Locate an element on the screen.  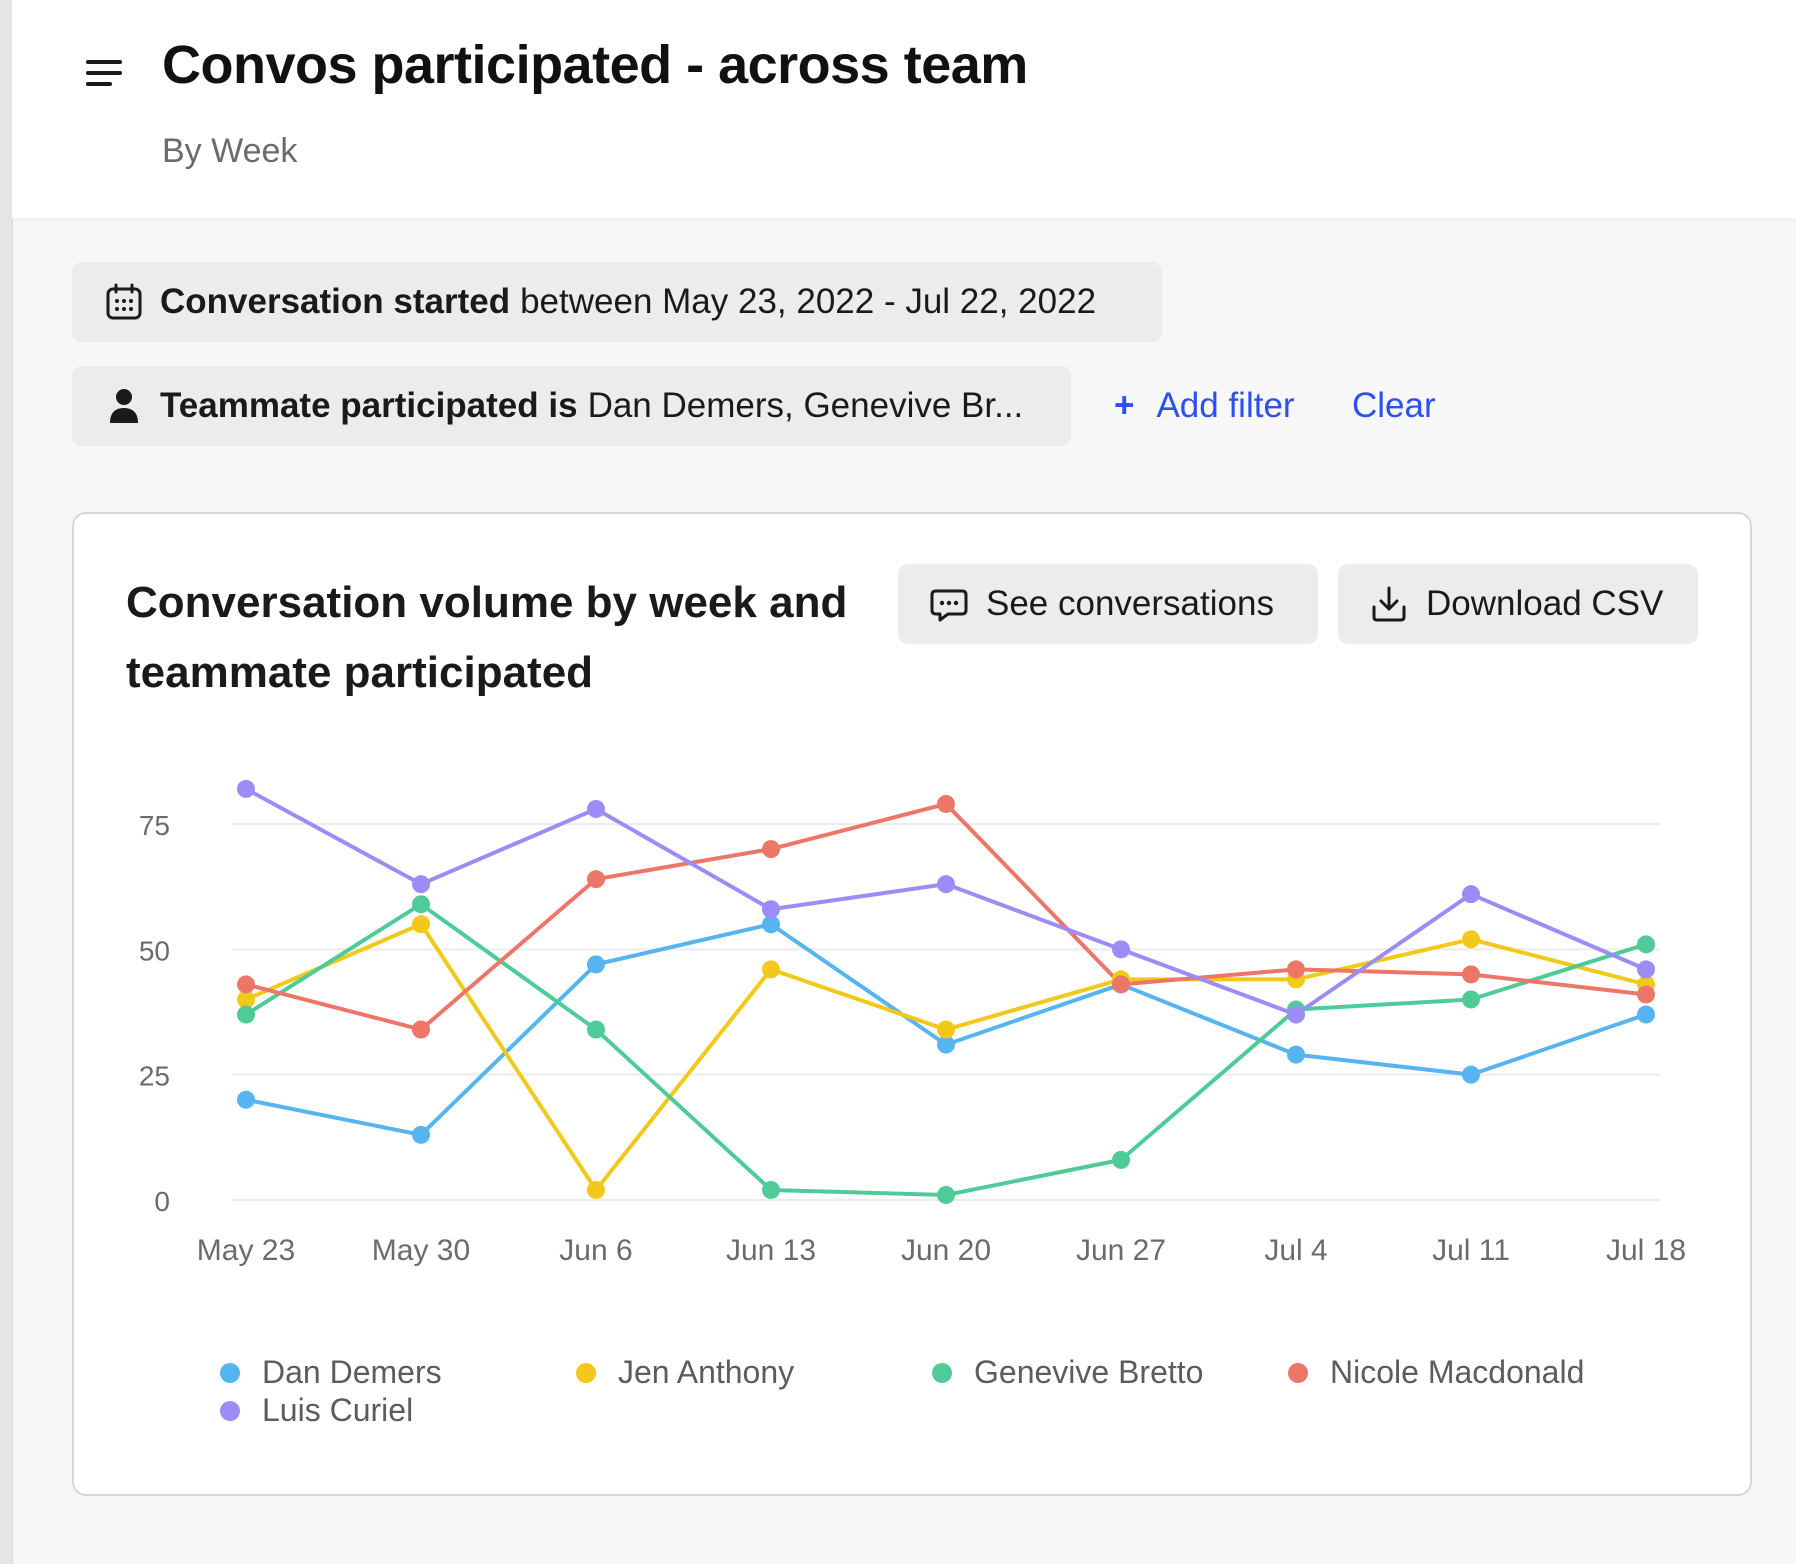
x-tick-label: Jun 6 is located at coordinates (595, 1250).